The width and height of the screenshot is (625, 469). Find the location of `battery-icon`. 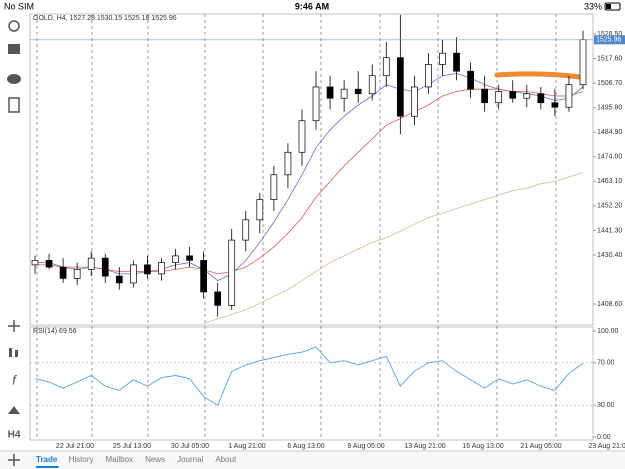

battery-icon is located at coordinates (612, 6).